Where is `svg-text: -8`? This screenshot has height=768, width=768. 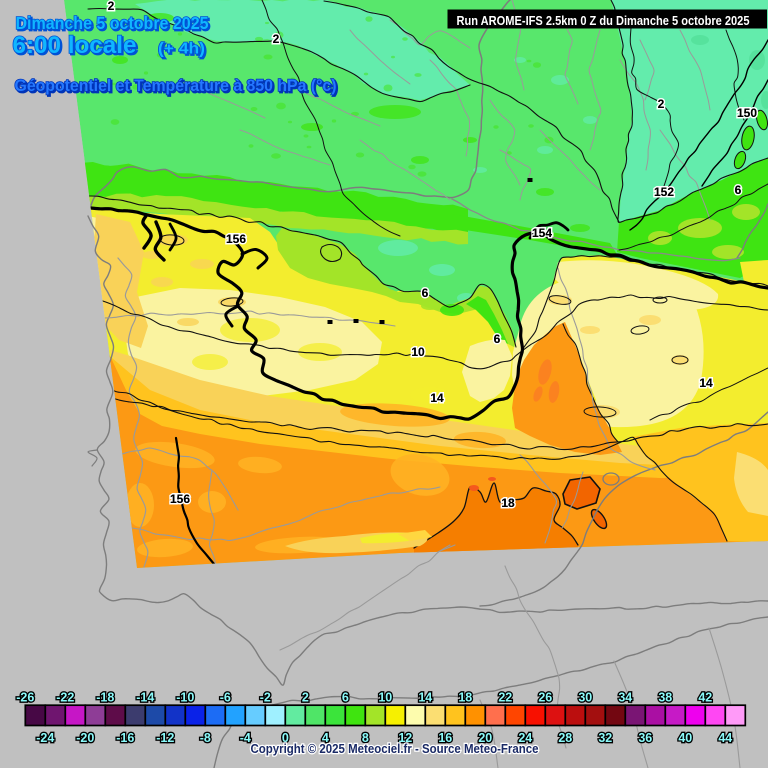
svg-text: -8 is located at coordinates (205, 738).